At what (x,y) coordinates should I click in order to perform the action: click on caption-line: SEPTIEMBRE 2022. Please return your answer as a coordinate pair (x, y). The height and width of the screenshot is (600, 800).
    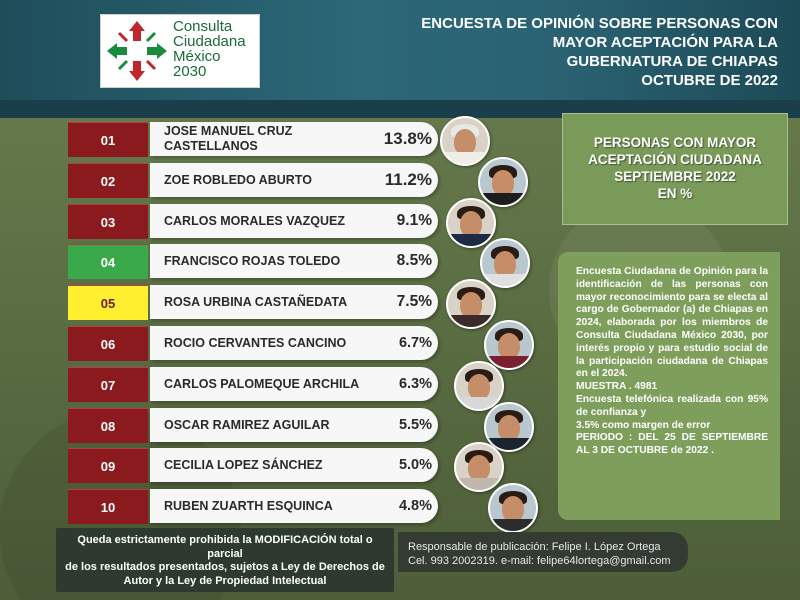
    Looking at the image, I should click on (675, 176).